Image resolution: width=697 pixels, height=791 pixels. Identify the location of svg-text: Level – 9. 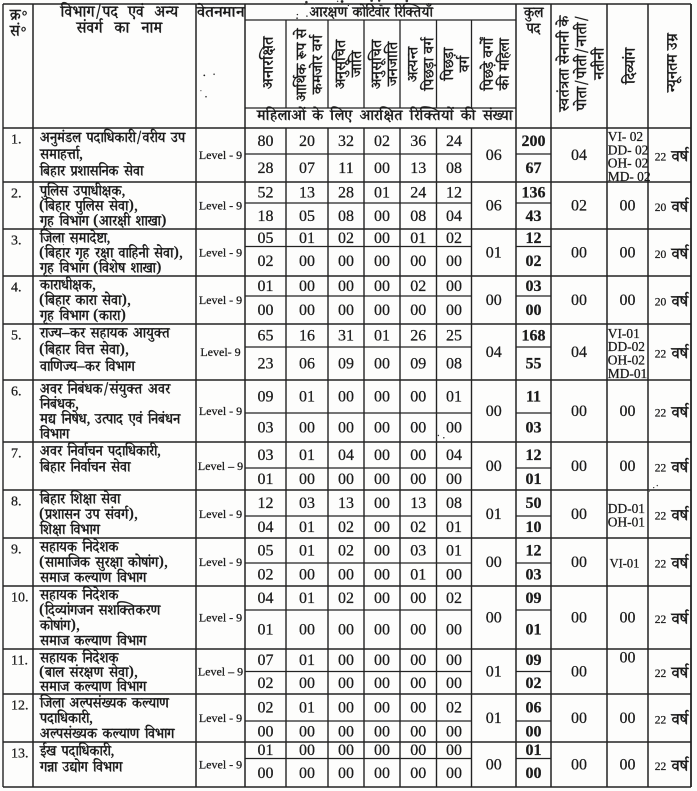
(220, 672).